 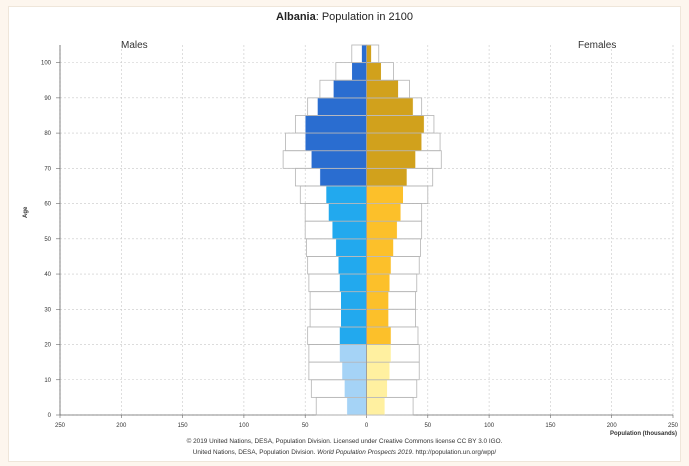 What do you see at coordinates (364, 17) in the screenshot?
I see `chart-title-rest: : Population in 2100` at bounding box center [364, 17].